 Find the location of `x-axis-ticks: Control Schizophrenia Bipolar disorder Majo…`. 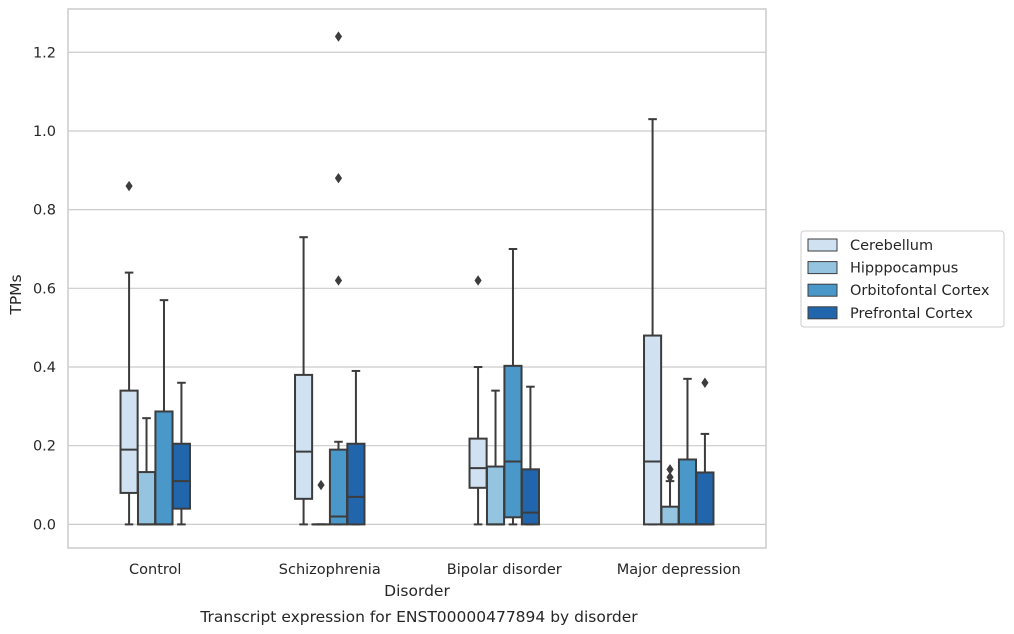

x-axis-ticks: Control Schizophrenia Bipolar disorder Majo… is located at coordinates (435, 570).